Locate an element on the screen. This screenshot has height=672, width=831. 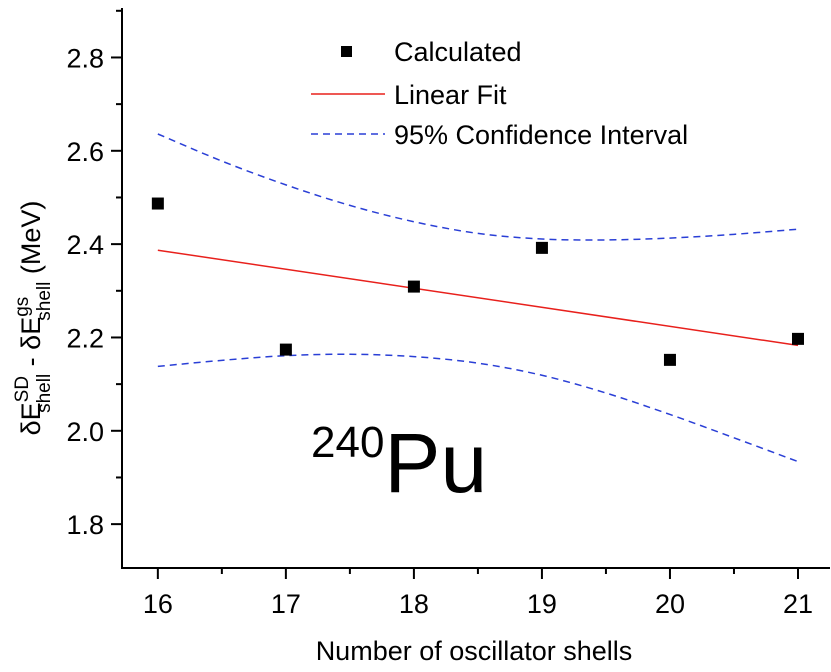
y-tick-label: 2.2 is located at coordinates (85, 338).